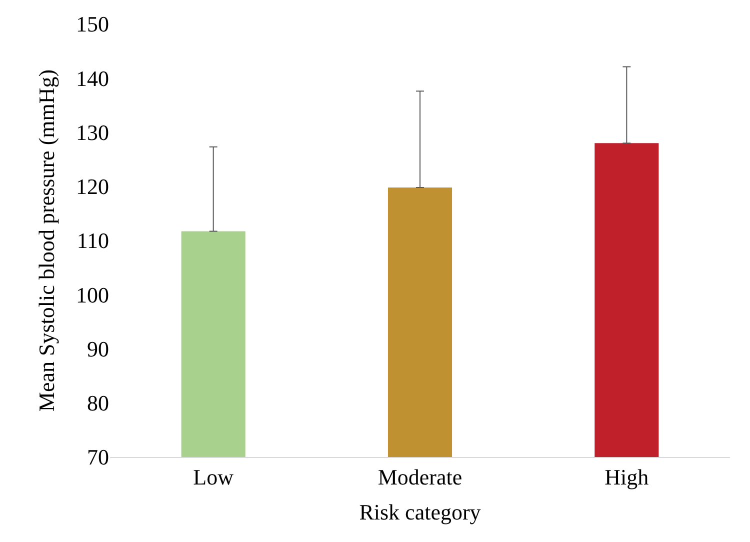 This screenshot has width=750, height=542. What do you see at coordinates (92, 241) in the screenshot?
I see `y-tick-label: 110` at bounding box center [92, 241].